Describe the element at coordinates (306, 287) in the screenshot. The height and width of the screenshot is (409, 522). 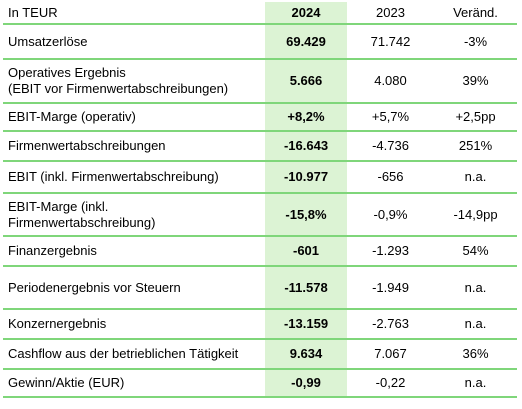
I see `value-2024: -11.578` at that location.